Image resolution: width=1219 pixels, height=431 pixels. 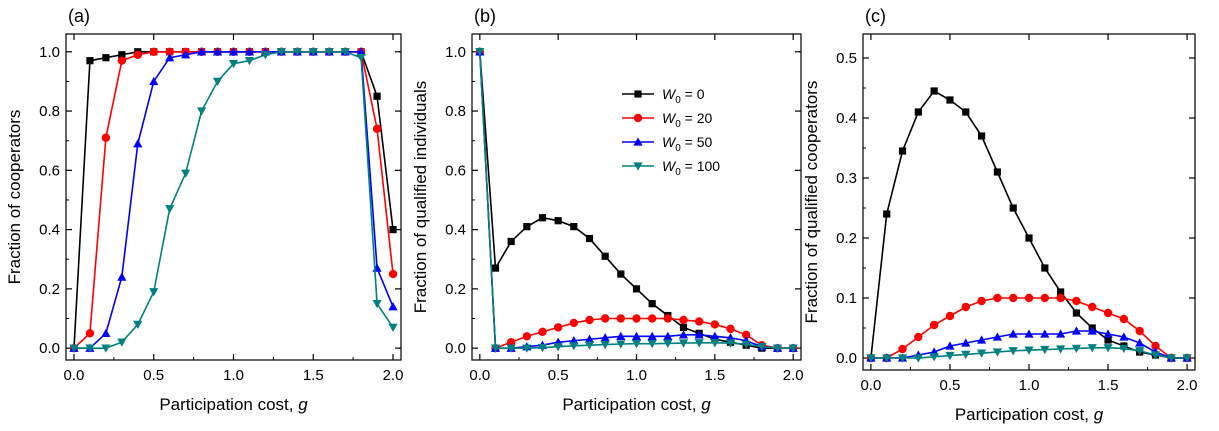 I want to click on y-tick-label: 1.0, so click(x=455, y=52).